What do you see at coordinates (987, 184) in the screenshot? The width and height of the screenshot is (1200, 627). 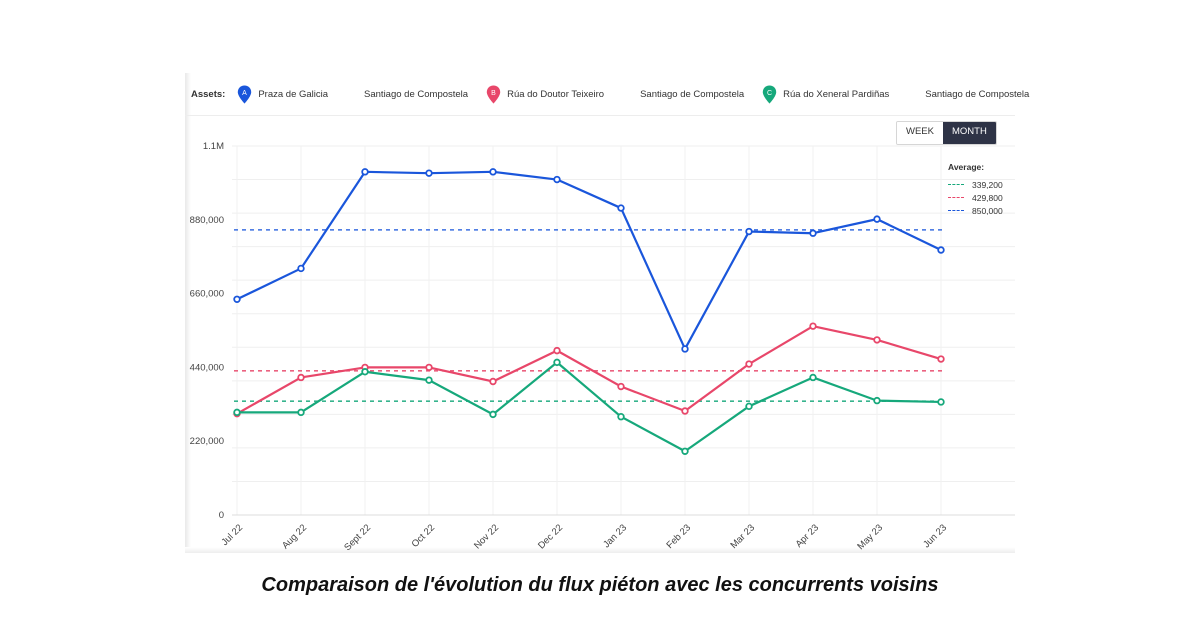 I see `legend-value-green: 339,200` at bounding box center [987, 184].